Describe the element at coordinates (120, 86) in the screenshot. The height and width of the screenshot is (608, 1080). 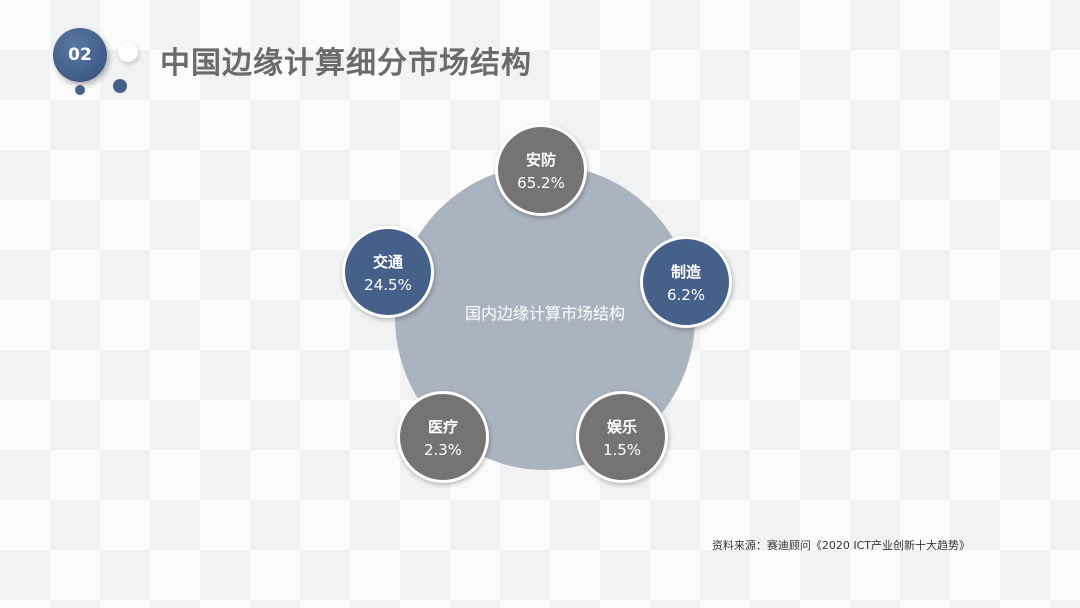
I see `decor-dot-medium` at that location.